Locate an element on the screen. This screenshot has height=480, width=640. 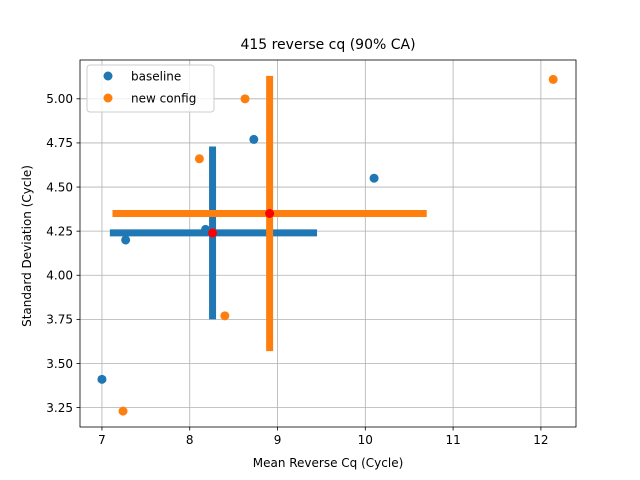
x-tick-label: 7 is located at coordinates (102, 440).